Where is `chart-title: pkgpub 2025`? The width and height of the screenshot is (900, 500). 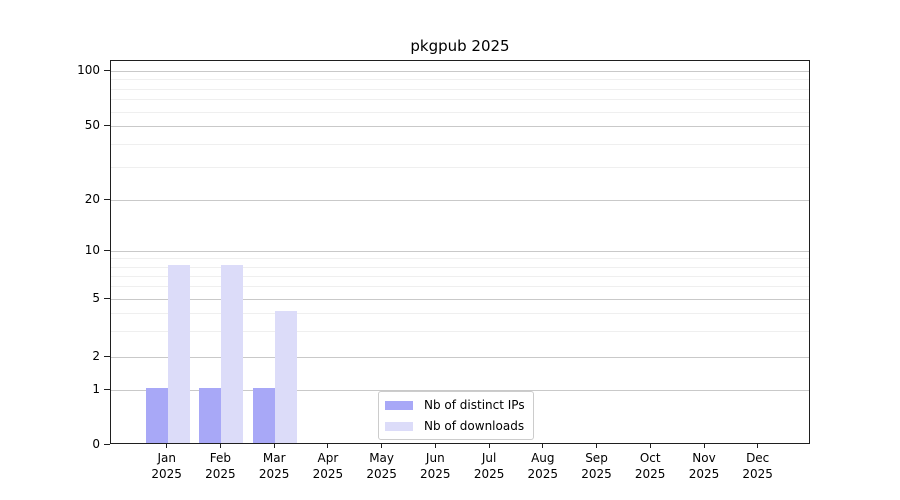
chart-title: pkgpub 2025 is located at coordinates (460, 46).